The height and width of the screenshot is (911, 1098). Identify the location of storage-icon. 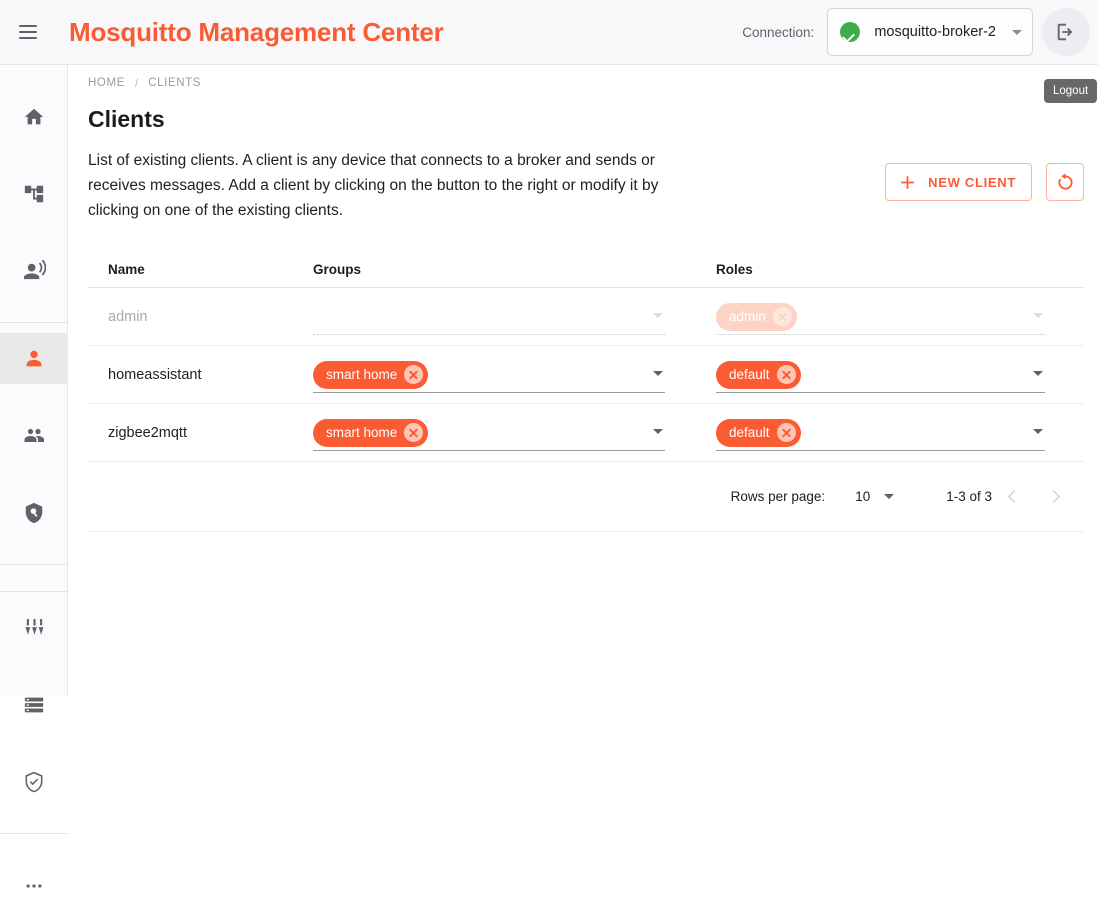
(34, 704).